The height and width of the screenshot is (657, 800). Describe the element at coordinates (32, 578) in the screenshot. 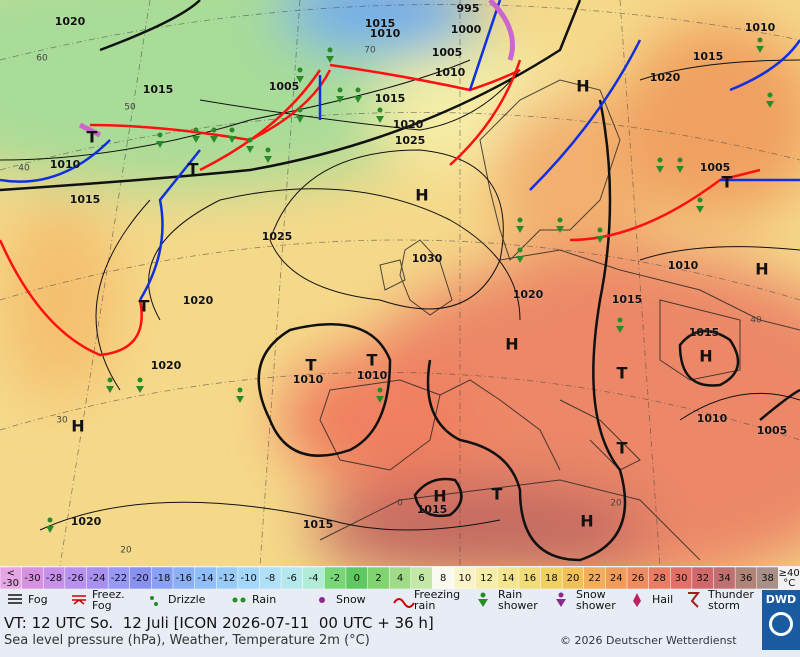

I see `scale-label: -30` at that location.